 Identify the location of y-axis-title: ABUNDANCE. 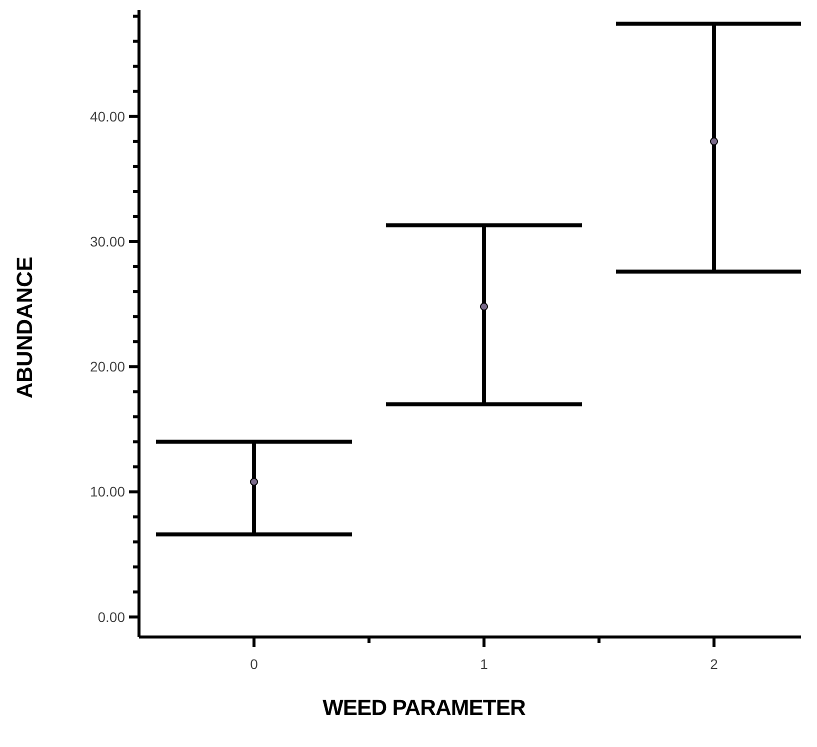
(24, 327).